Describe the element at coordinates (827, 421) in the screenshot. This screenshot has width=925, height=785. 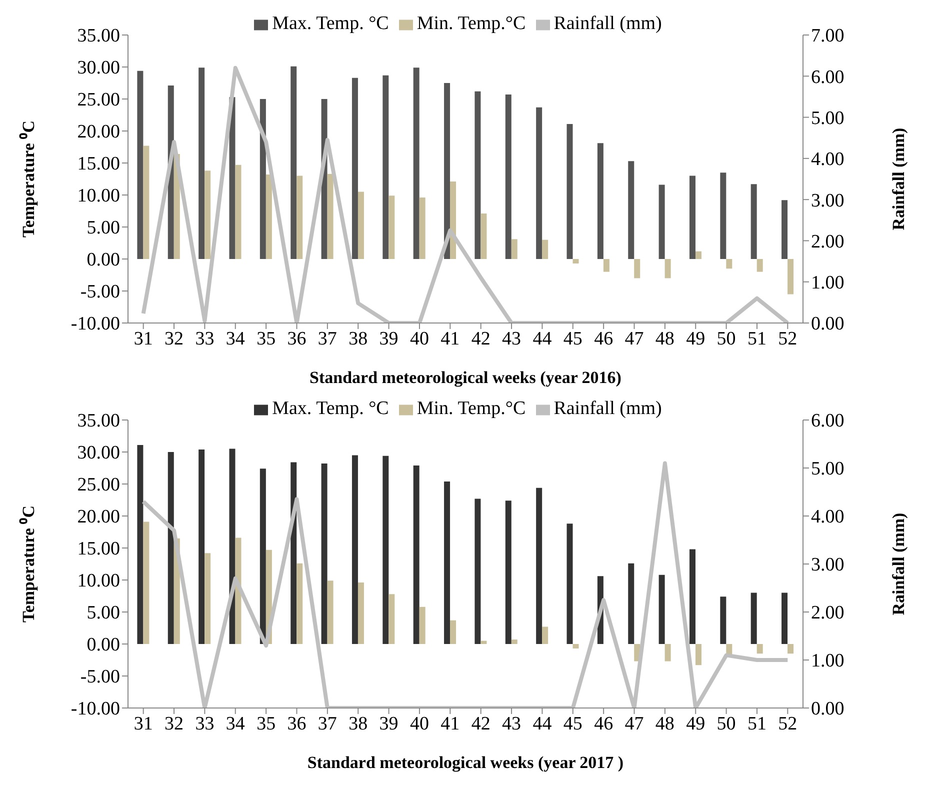
I see `y2-tick-label: 6.00` at that location.